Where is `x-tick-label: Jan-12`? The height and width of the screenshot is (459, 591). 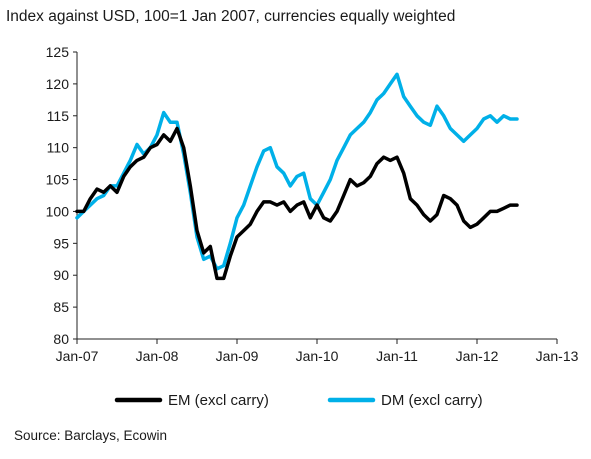 x-tick-label: Jan-12 is located at coordinates (477, 356).